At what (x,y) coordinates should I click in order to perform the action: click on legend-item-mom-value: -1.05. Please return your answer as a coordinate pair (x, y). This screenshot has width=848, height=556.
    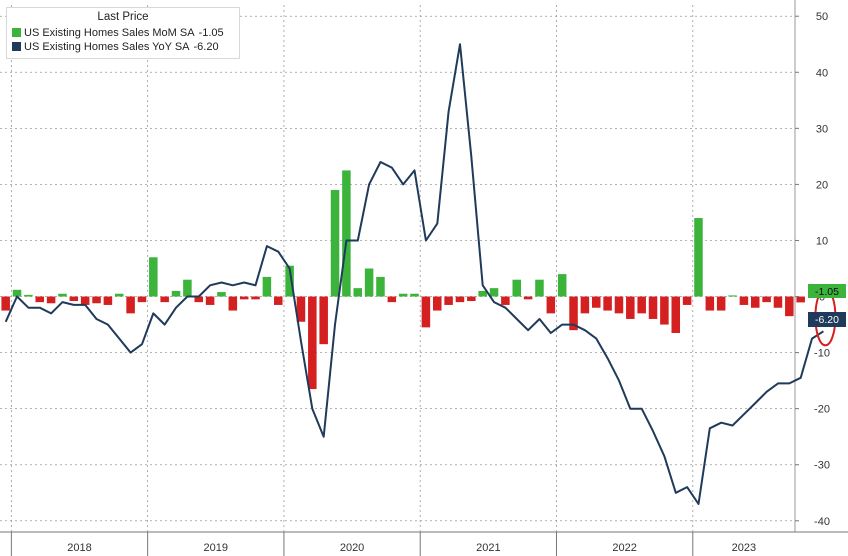
    Looking at the image, I should click on (211, 33).